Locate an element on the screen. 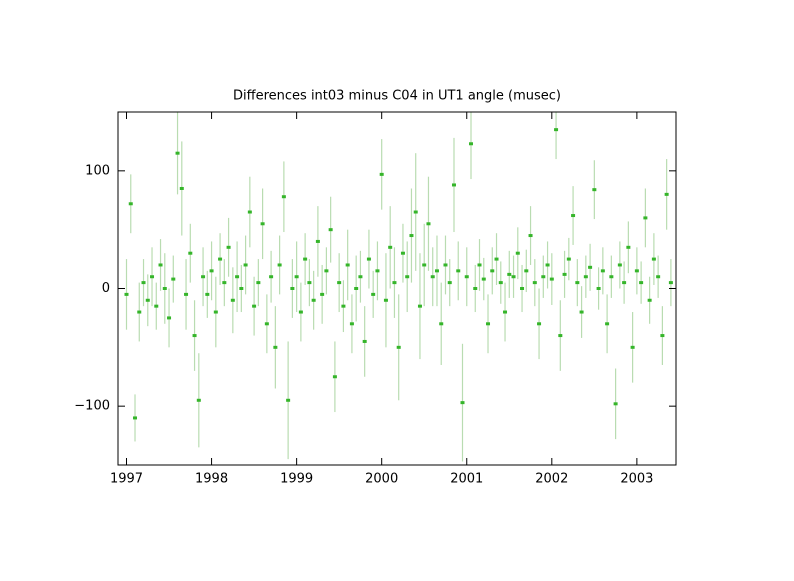  x-tick-label: 1997 is located at coordinates (126, 479).